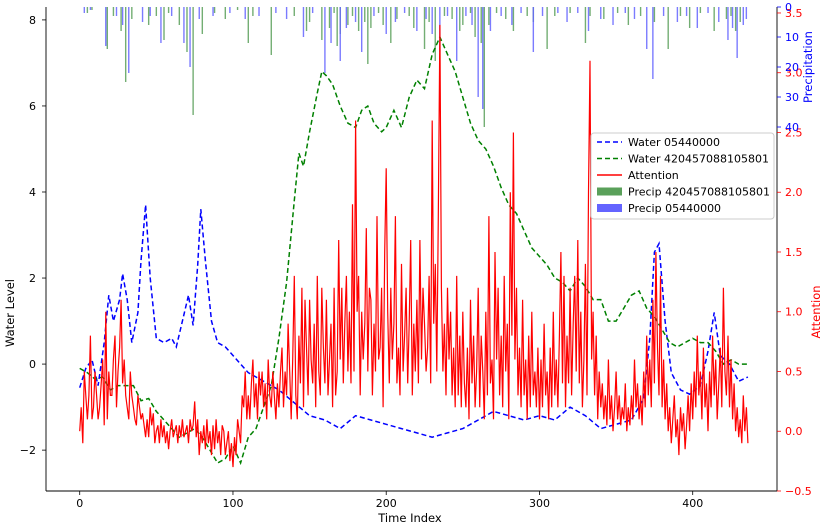 The width and height of the screenshot is (831, 527). Describe the element at coordinates (674, 208) in the screenshot. I see `legend-label: Precip 05440000` at that location.